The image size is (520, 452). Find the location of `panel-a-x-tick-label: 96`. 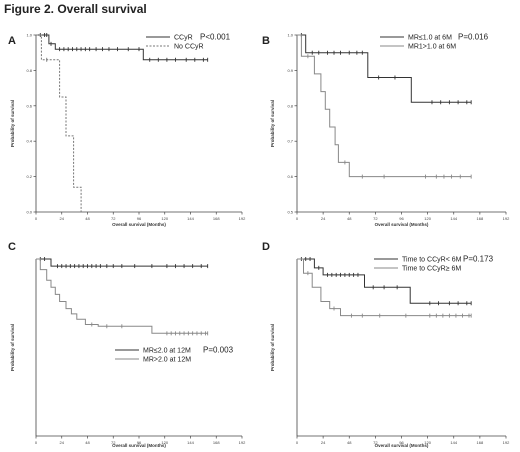

panel-a-x-tick-label: 96 is located at coordinates (139, 218).